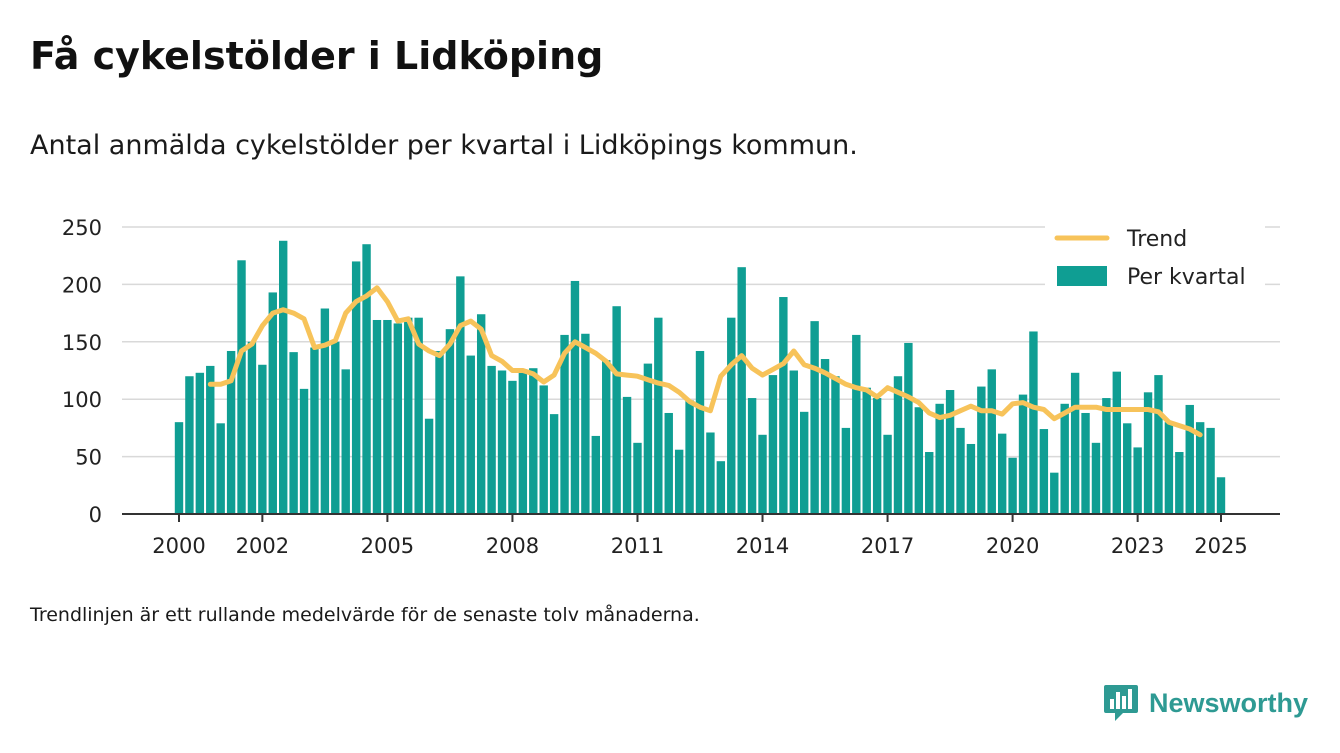 The height and width of the screenshot is (753, 1340). Describe the element at coordinates (637, 546) in the screenshot. I see `x-tick-label: 2011` at that location.